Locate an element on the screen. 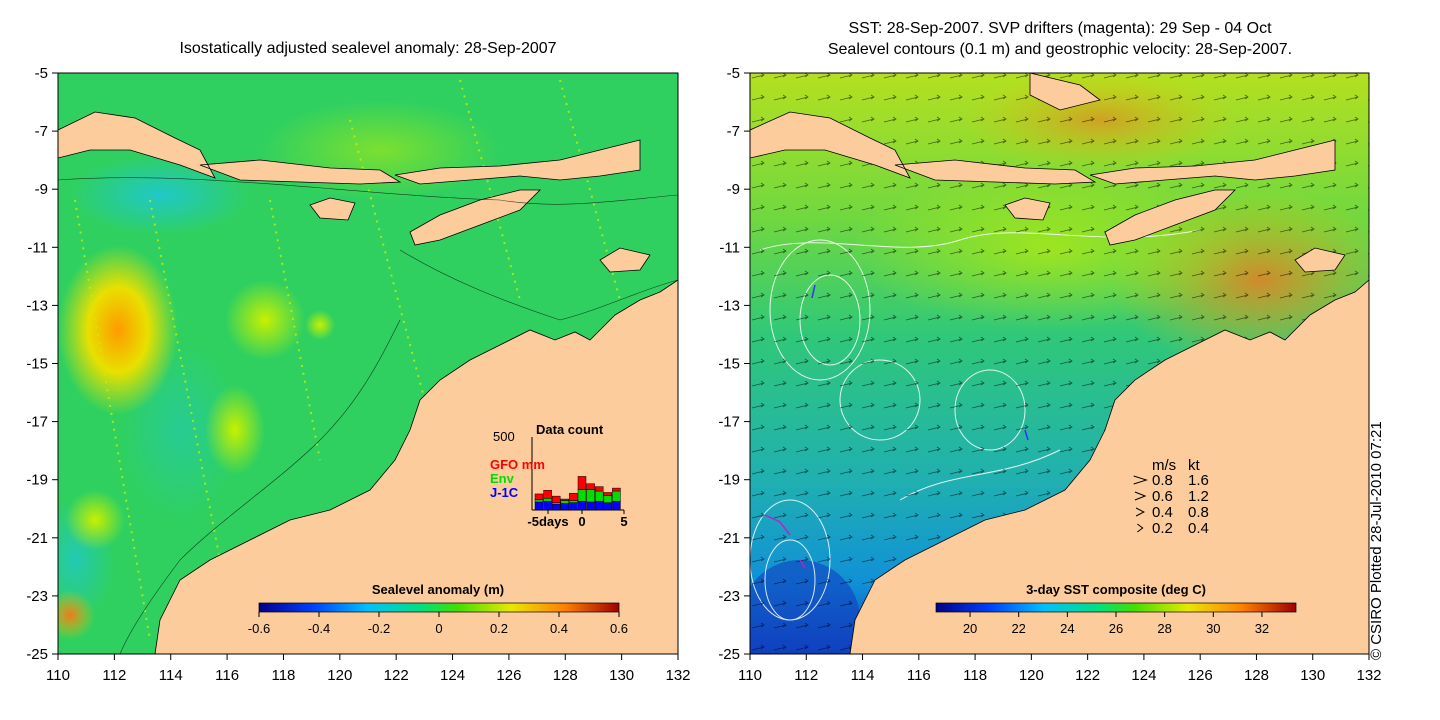 The width and height of the screenshot is (1440, 720). right-xtick-label: 128 is located at coordinates (1256, 675).